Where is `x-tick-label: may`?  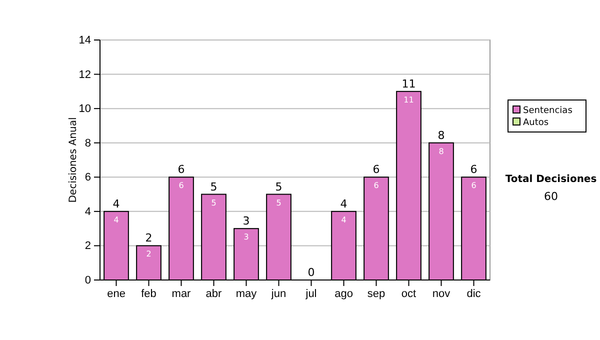
x-tick-label: may is located at coordinates (247, 294).